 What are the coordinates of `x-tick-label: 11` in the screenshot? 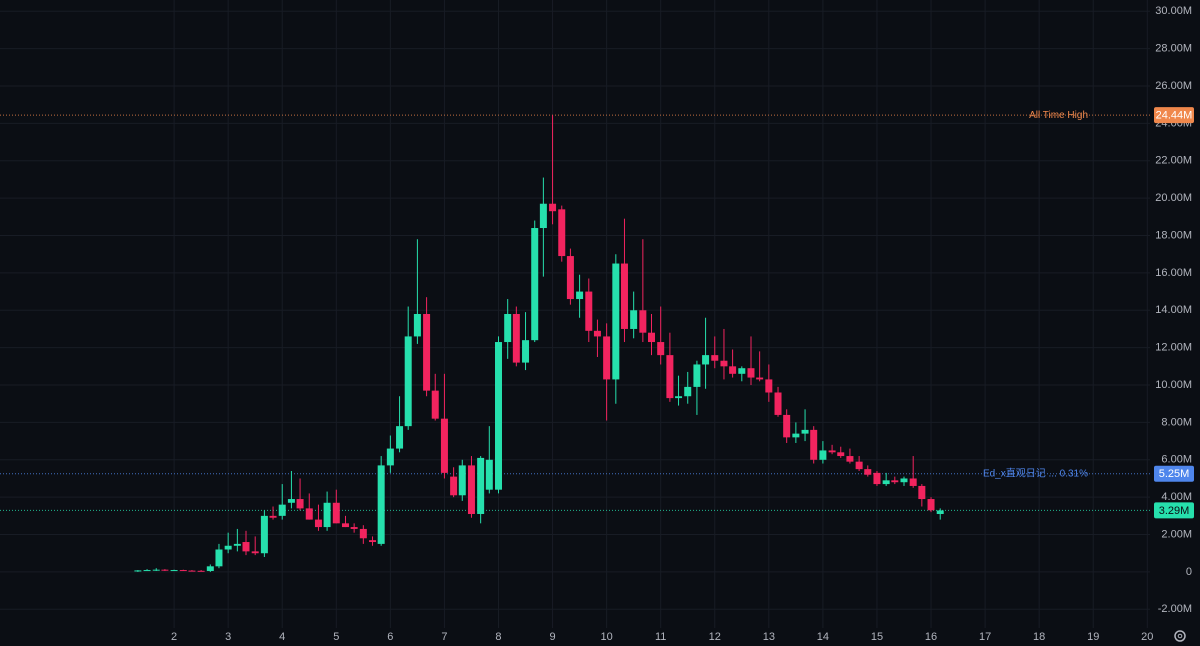 It's located at (660, 637).